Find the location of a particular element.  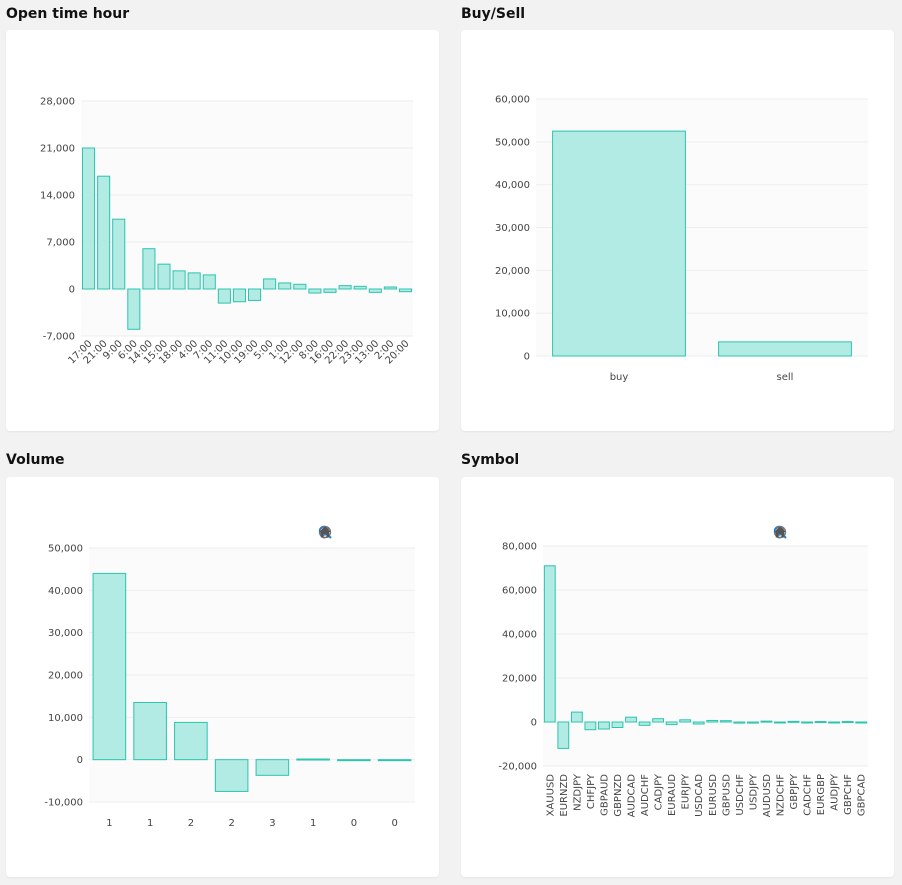

x-tick-label: EURUSD is located at coordinates (713, 795).